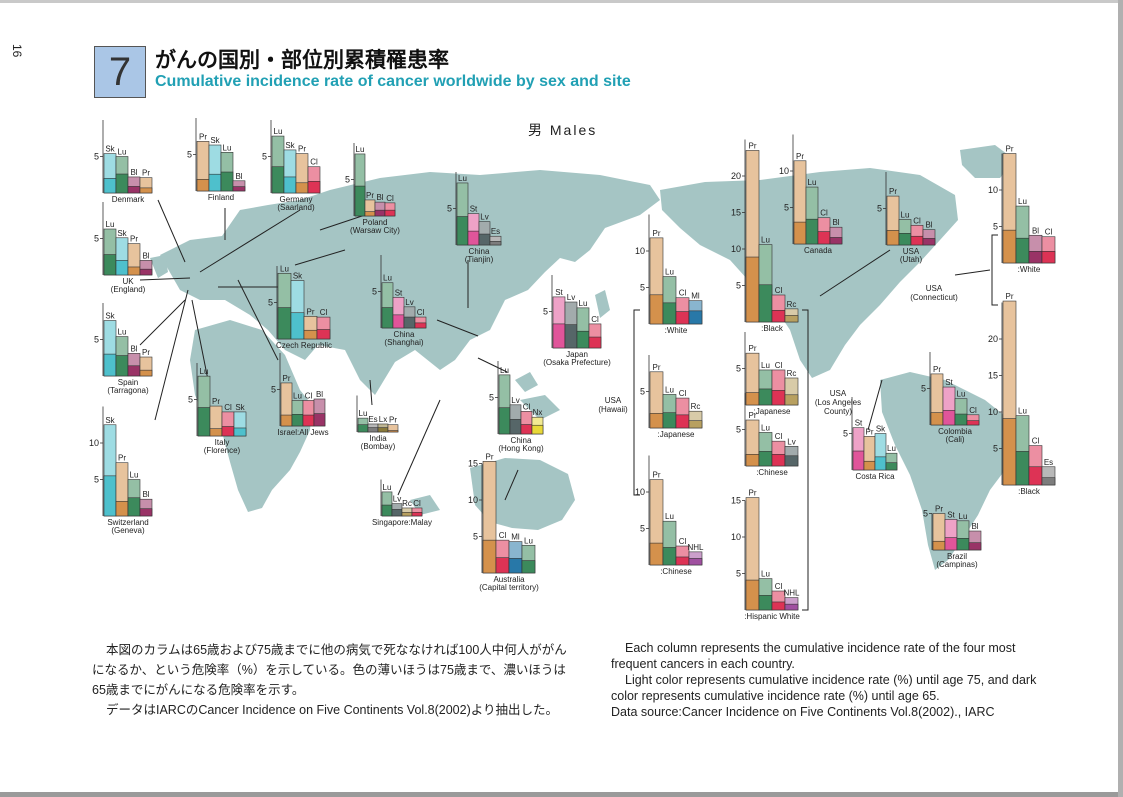 The image size is (1123, 797). What do you see at coordinates (128, 530) in the screenshot?
I see `chart-name-label: (Geneva)` at bounding box center [128, 530].